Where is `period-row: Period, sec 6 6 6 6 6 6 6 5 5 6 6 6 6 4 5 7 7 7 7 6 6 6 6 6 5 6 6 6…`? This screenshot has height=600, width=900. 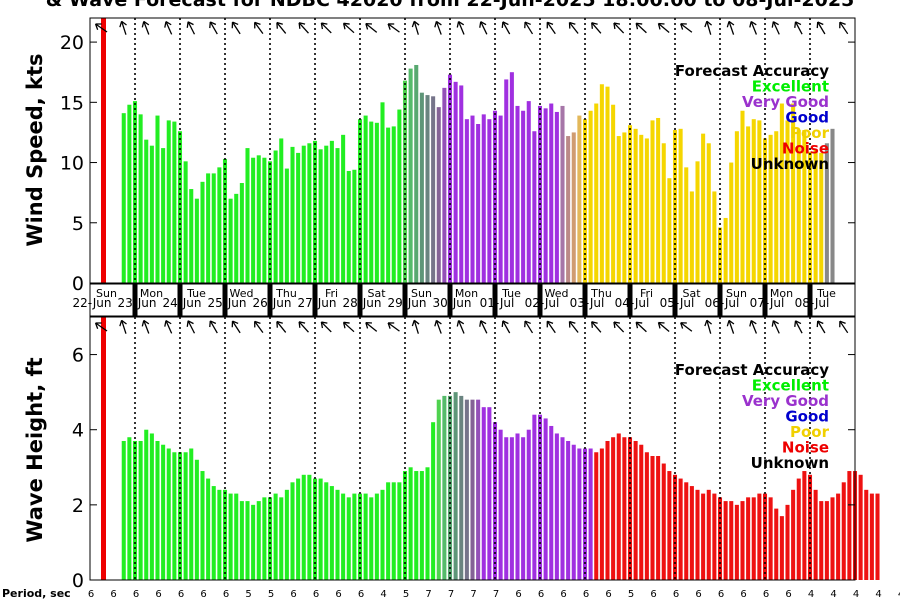
period-row: Period, sec 6 6 6 6 6 6 6 5 5 6 6 6 6 4 5 7 7 7 7 6 6 6 6 6 5 6 6 6… is located at coordinates (451, 593).